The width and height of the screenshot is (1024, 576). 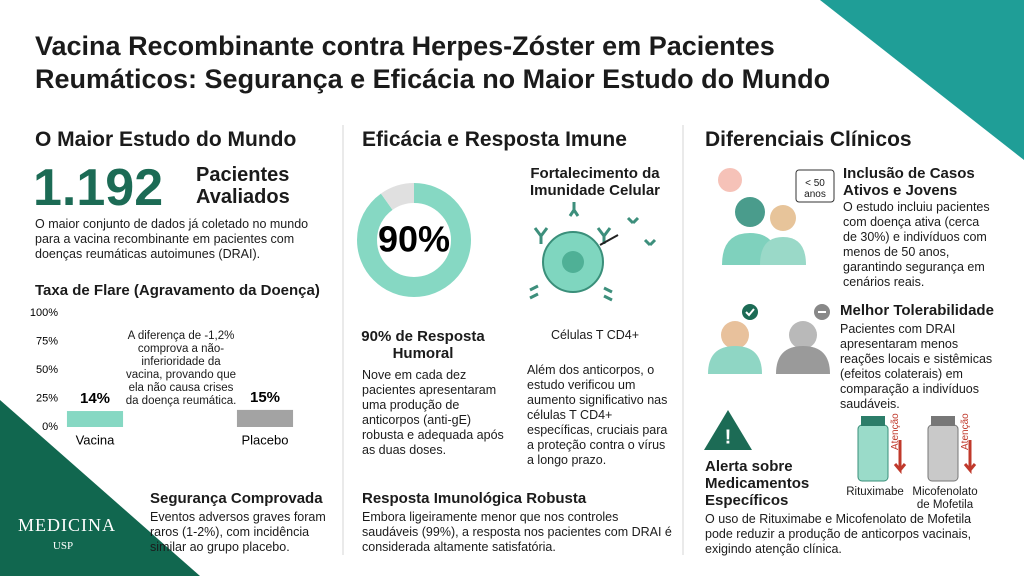 I want to click on section-heading: O Maior Estudo do Mundo, so click(x=166, y=139).